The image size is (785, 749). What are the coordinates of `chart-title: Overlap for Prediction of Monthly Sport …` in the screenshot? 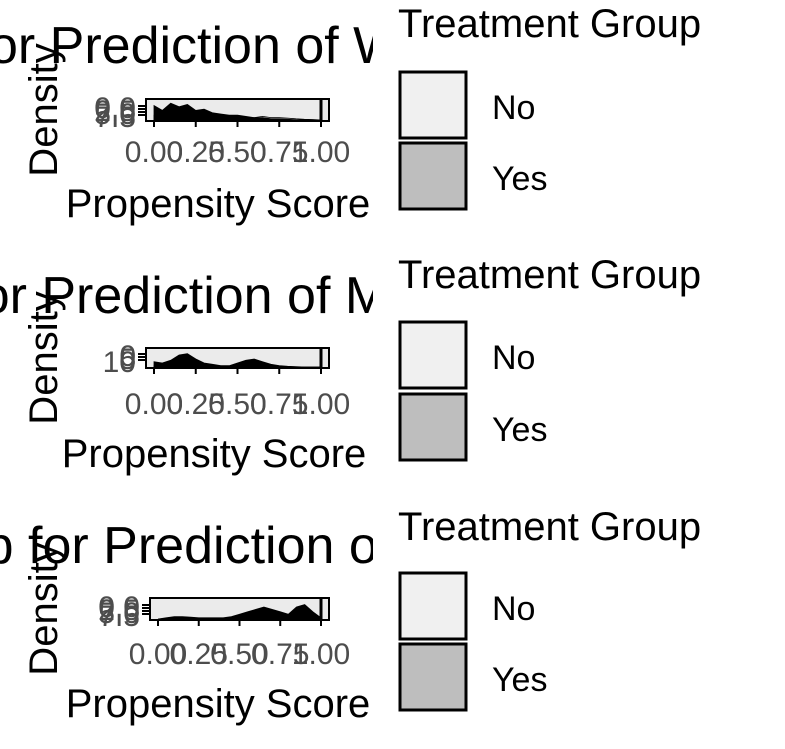 It's located at (392, 296).